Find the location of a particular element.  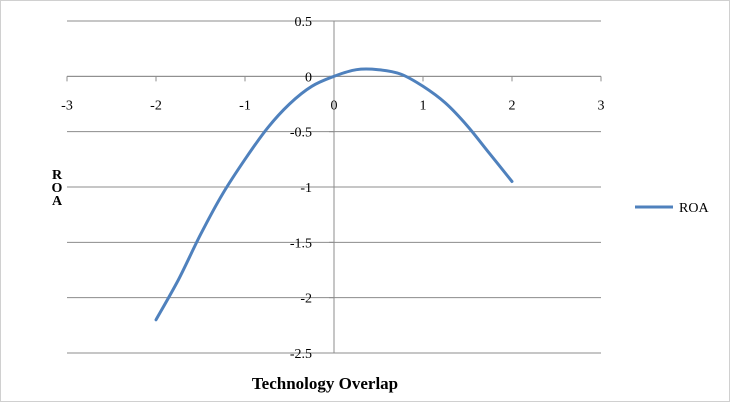

x-tick-label: -3 is located at coordinates (67, 105).